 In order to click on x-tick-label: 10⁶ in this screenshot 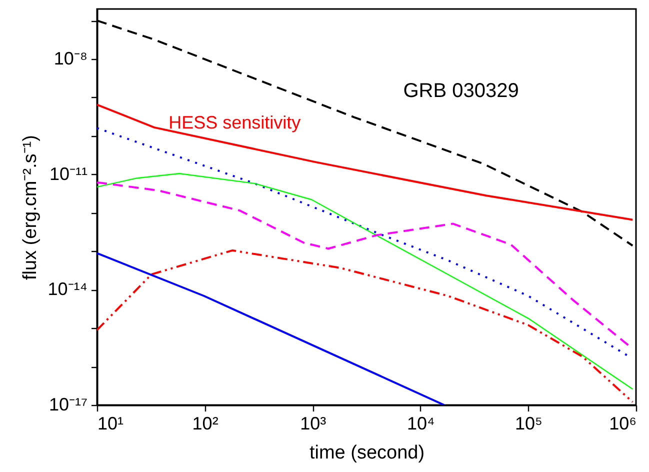, I will do `click(622, 424)`.